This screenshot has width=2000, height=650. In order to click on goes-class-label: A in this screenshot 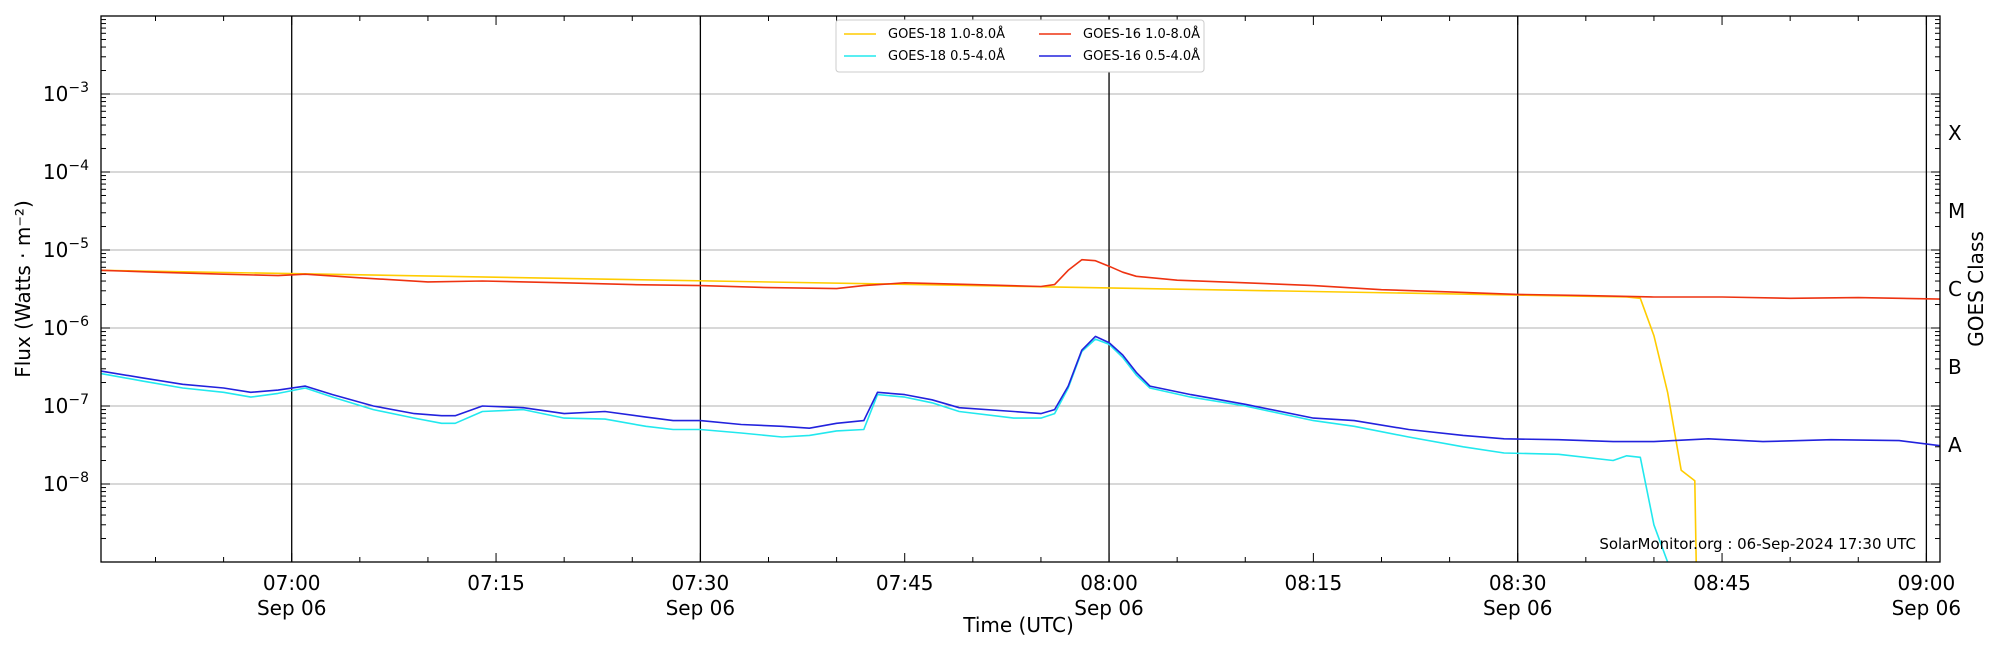, I will do `click(1955, 445)`.